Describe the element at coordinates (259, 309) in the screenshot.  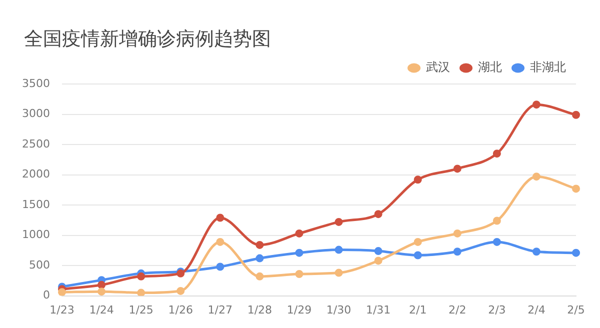
I see `x-tick-label: 1/28` at that location.